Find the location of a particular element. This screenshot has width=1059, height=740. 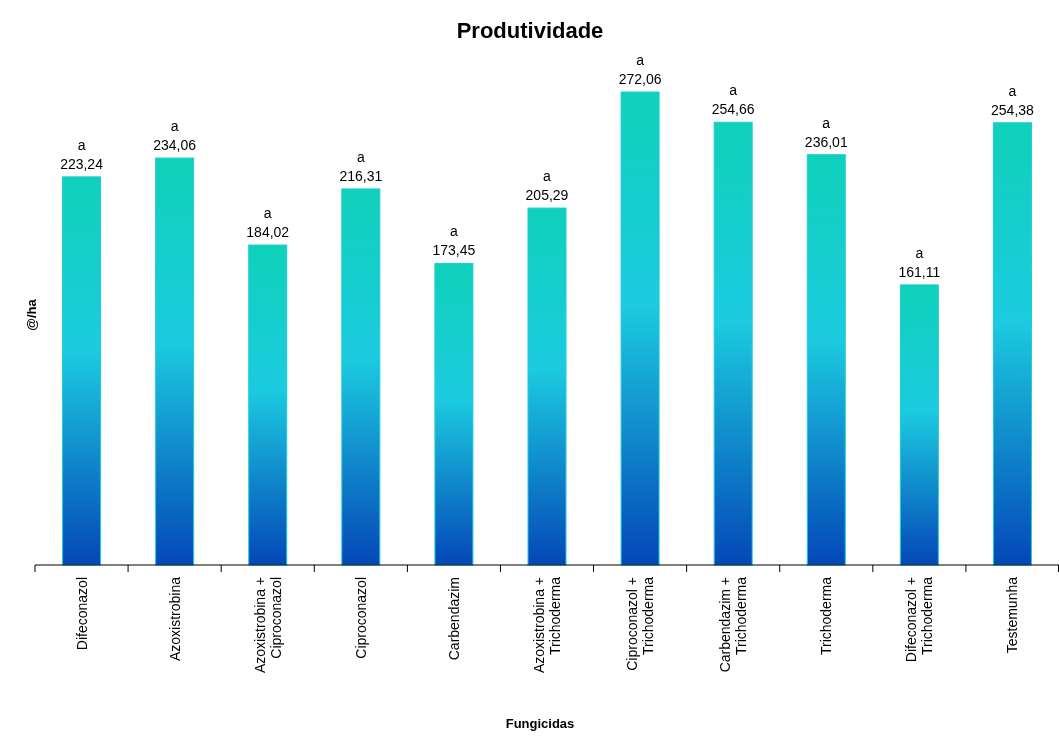

x-tick-label: Azoxistrobina is located at coordinates (174, 619).